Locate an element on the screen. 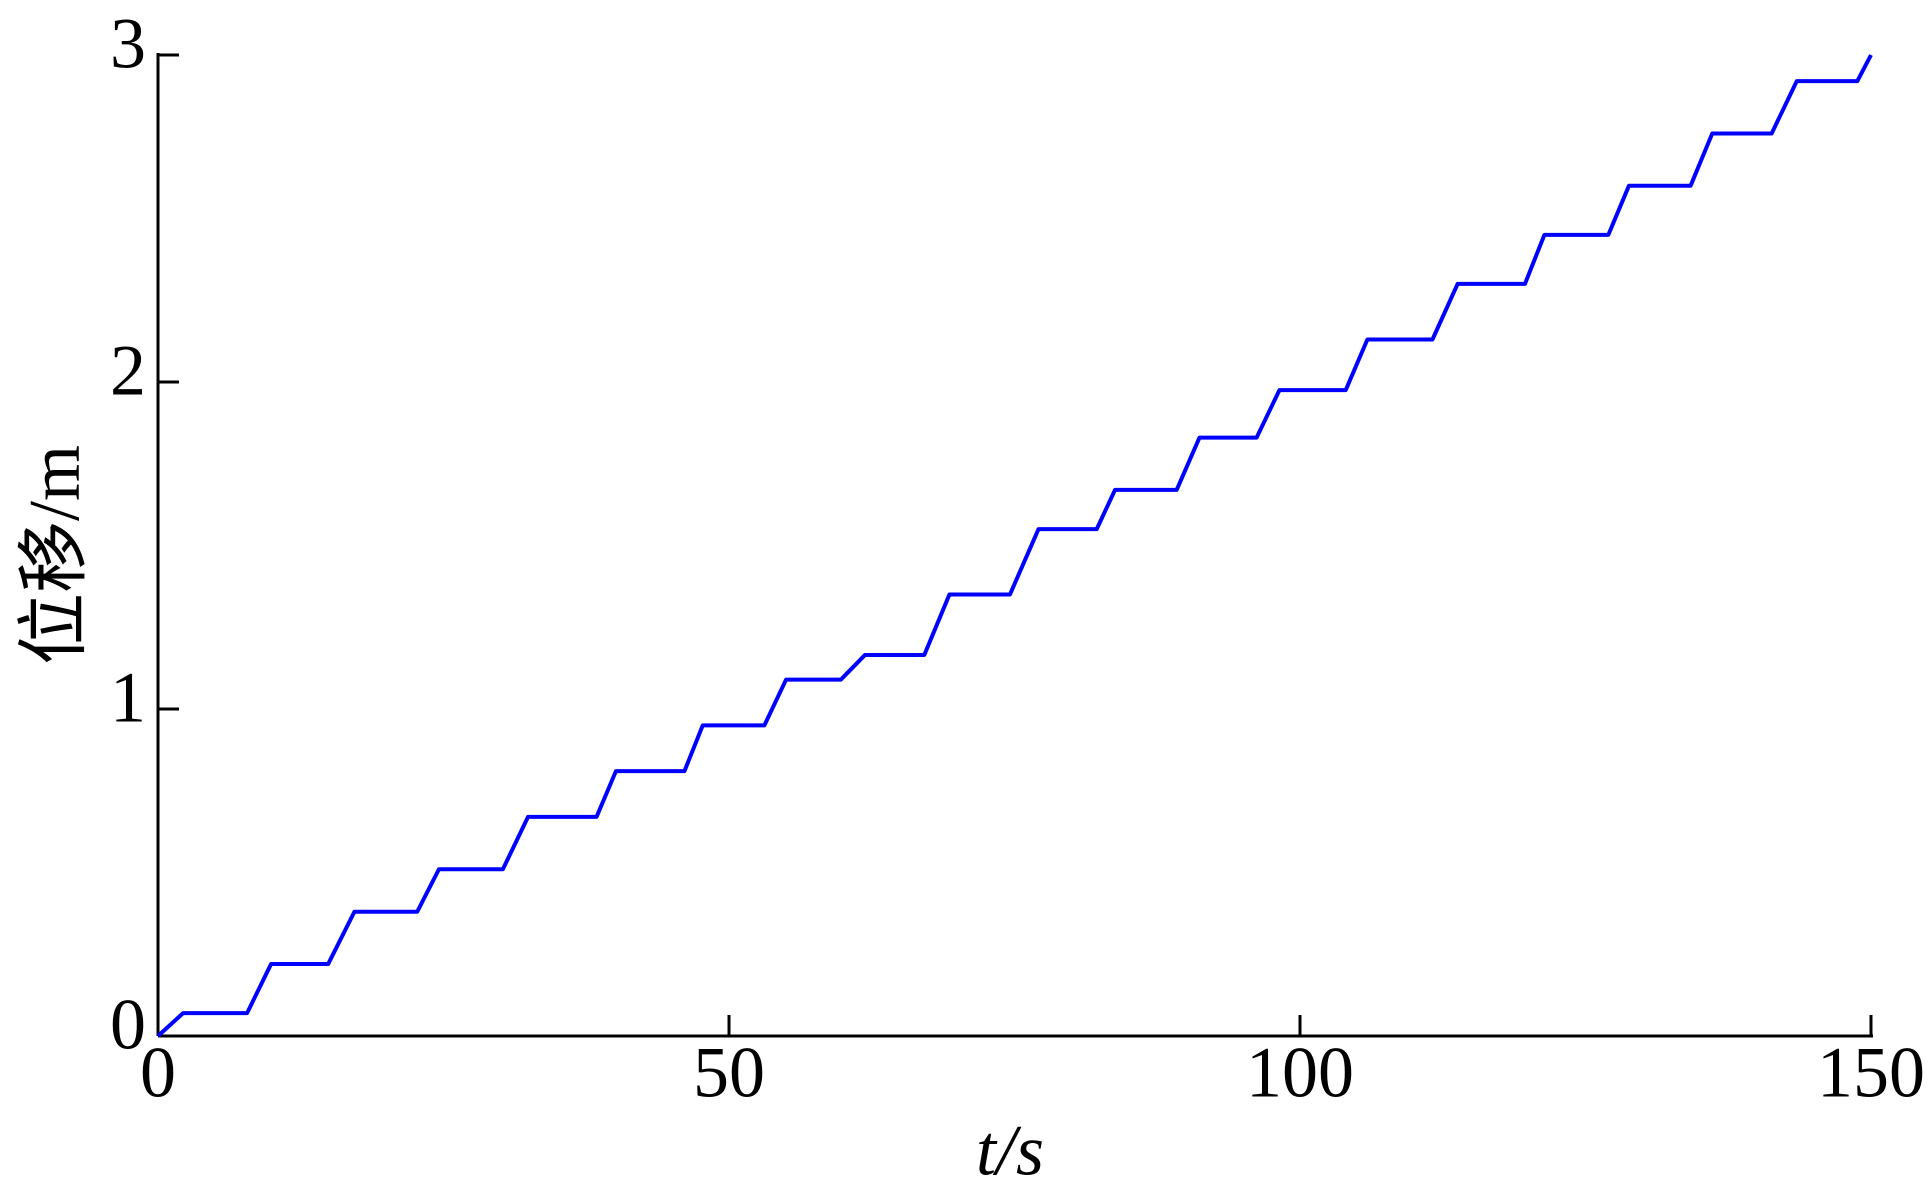 The height and width of the screenshot is (1198, 1932). y-tick-label: 1 is located at coordinates (128, 698).